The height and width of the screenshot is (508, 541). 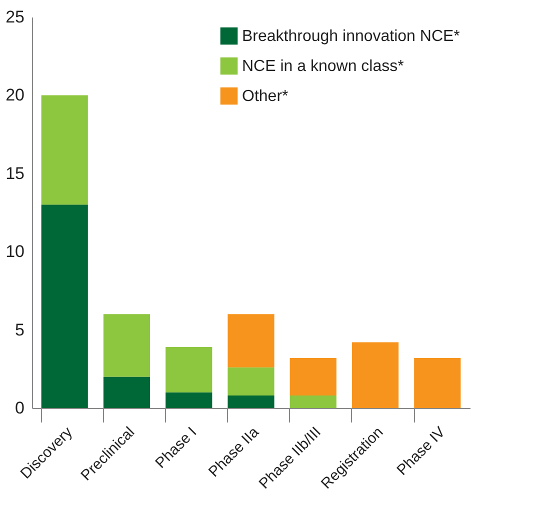 I want to click on legend-label: Other*, so click(x=265, y=96).